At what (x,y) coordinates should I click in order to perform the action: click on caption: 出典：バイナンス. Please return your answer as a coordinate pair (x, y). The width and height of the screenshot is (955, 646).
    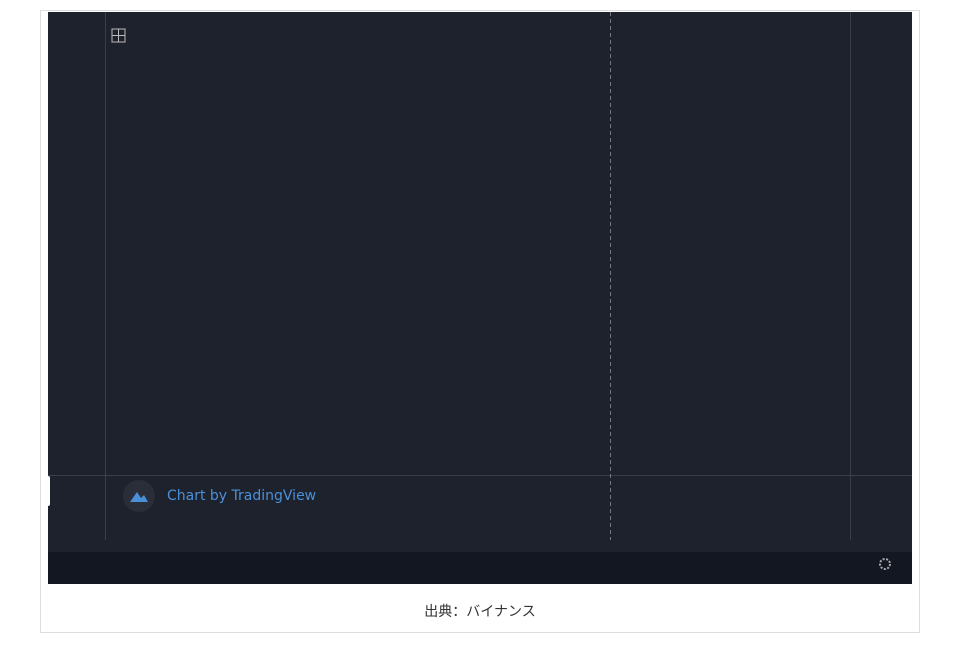
    Looking at the image, I should click on (479, 612).